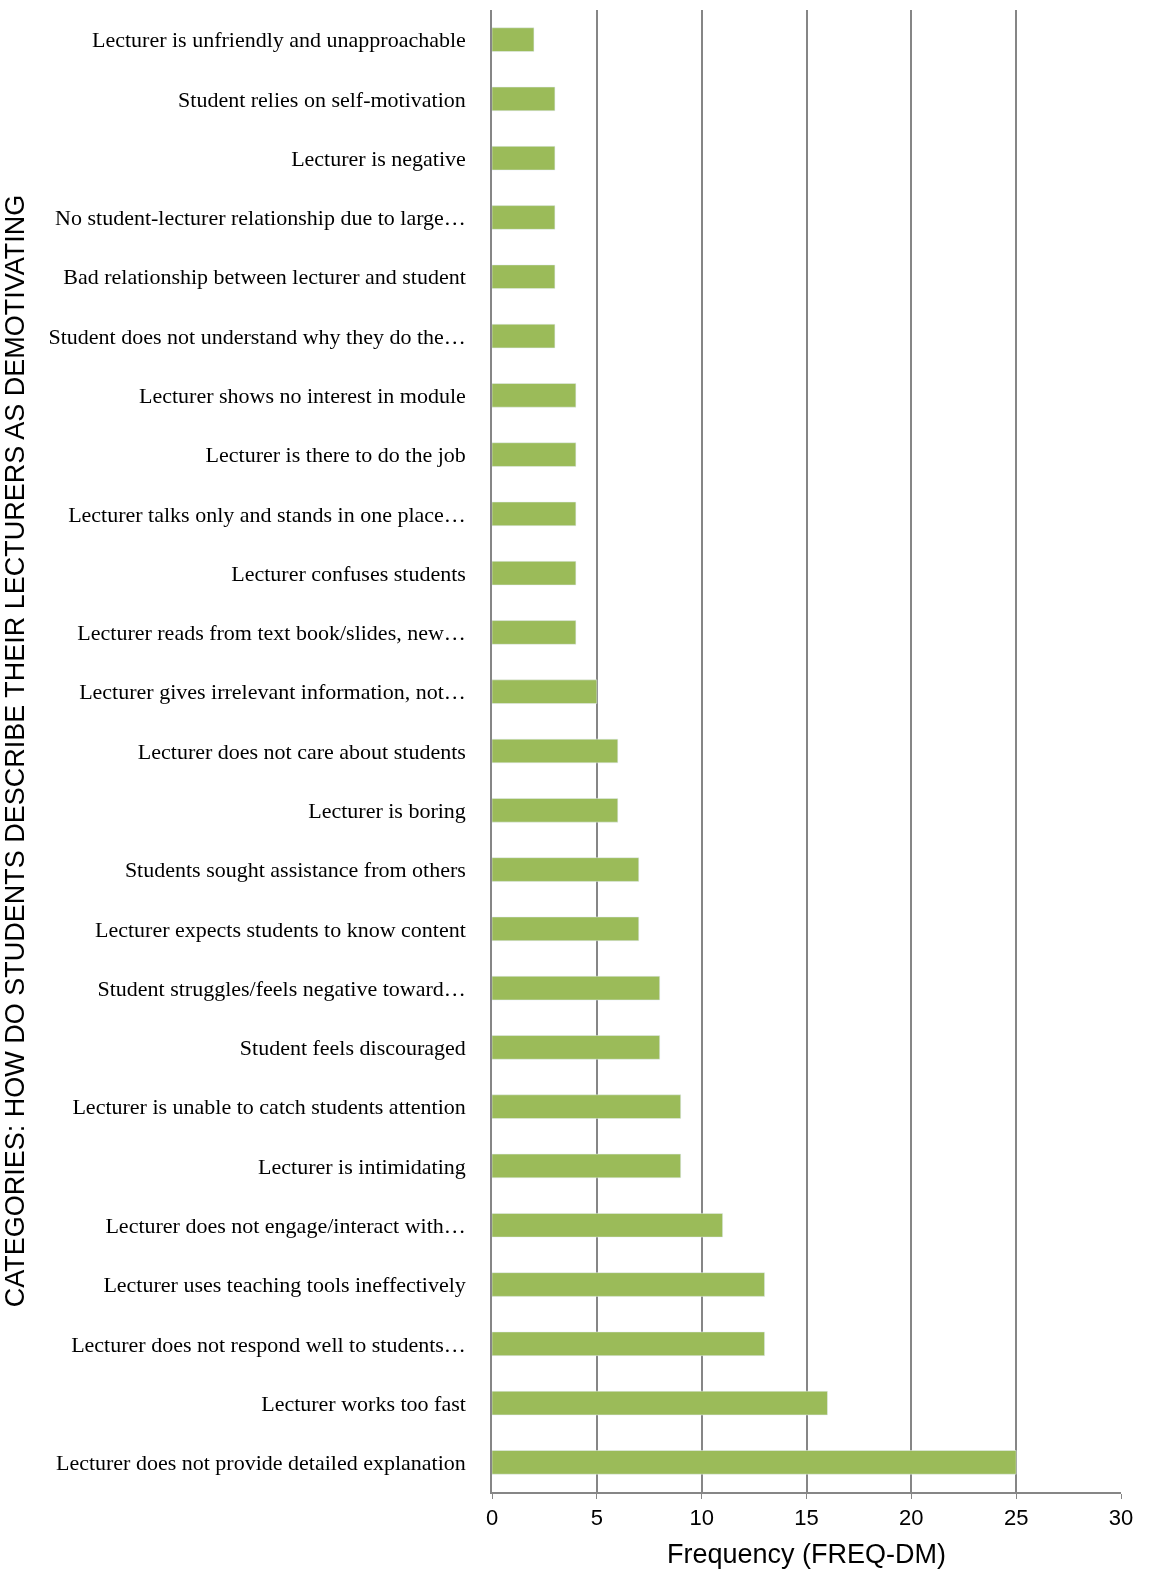 This screenshot has height=1592, width=1161. I want to click on y-tick-label: Lecturer does not provide detailed explanation, so click(260, 1463).